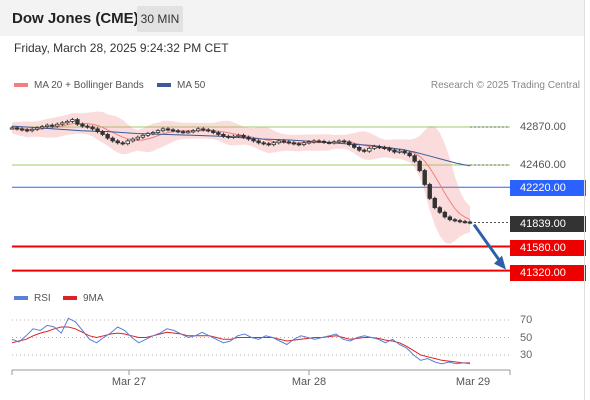 Image resolution: width=590 pixels, height=400 pixels. Describe the element at coordinates (42, 298) in the screenshot. I see `legend-rsi-label: RSI` at that location.